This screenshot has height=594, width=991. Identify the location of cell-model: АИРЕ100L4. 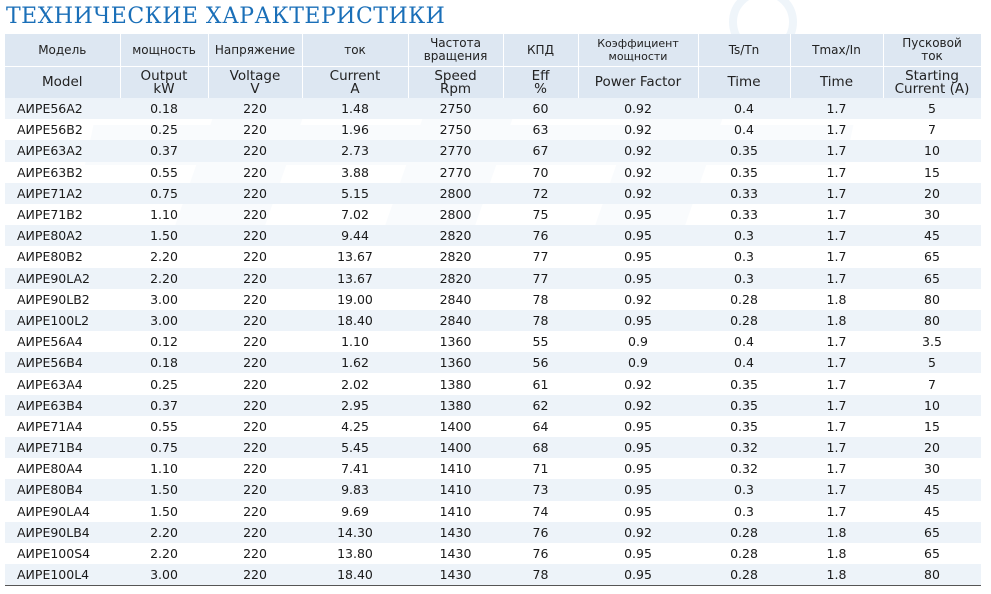
(62, 575).